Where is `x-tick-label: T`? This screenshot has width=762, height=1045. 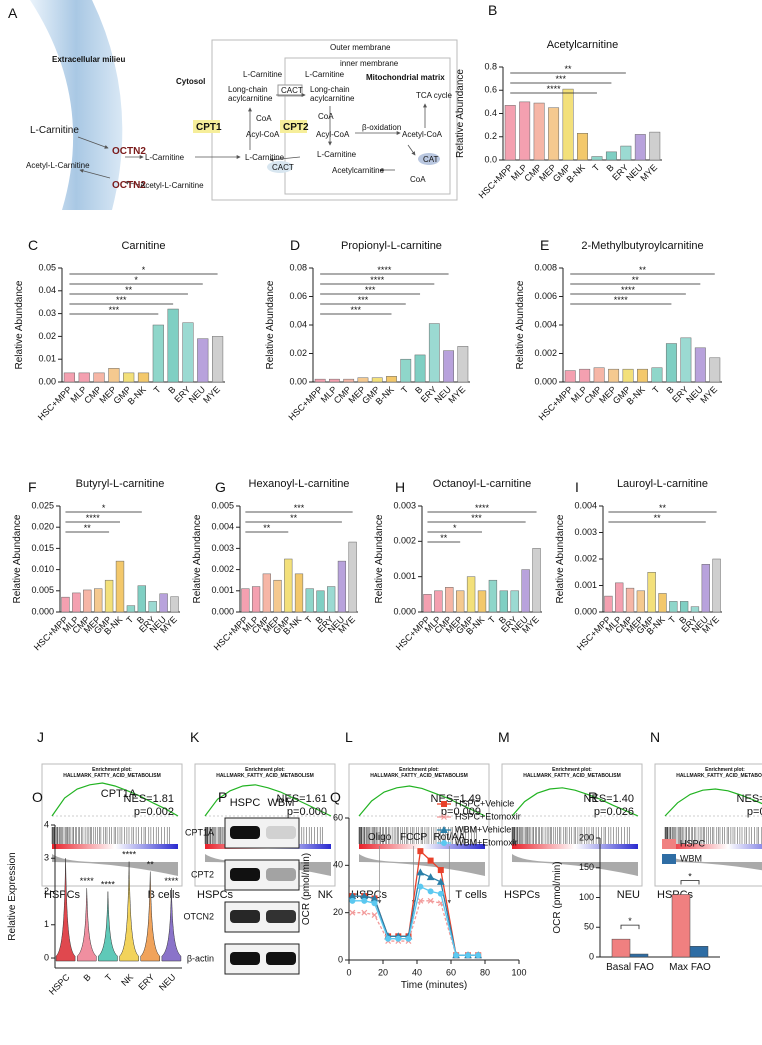 x-tick-label: T is located at coordinates (672, 619).